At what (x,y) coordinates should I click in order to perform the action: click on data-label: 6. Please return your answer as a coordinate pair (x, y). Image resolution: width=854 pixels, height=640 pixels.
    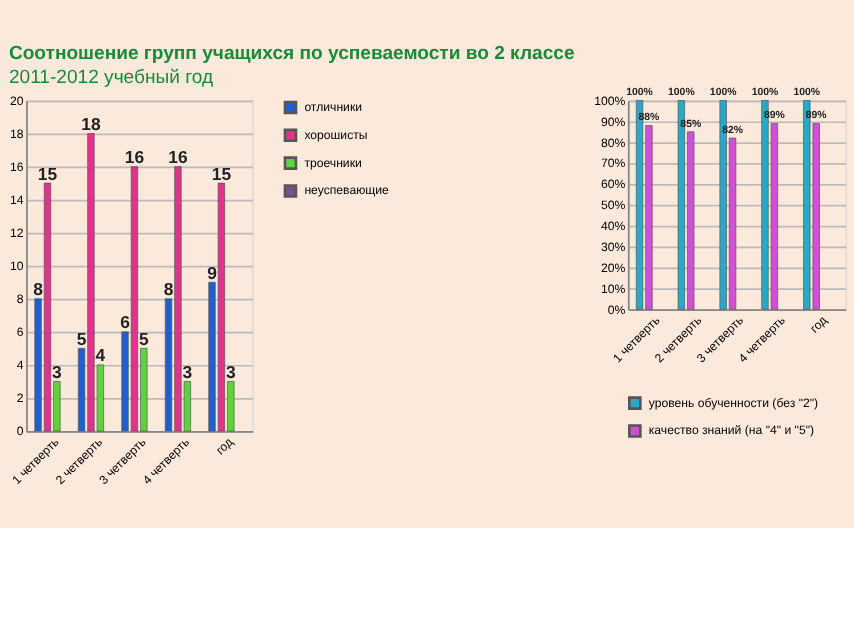
    Looking at the image, I should click on (125, 322).